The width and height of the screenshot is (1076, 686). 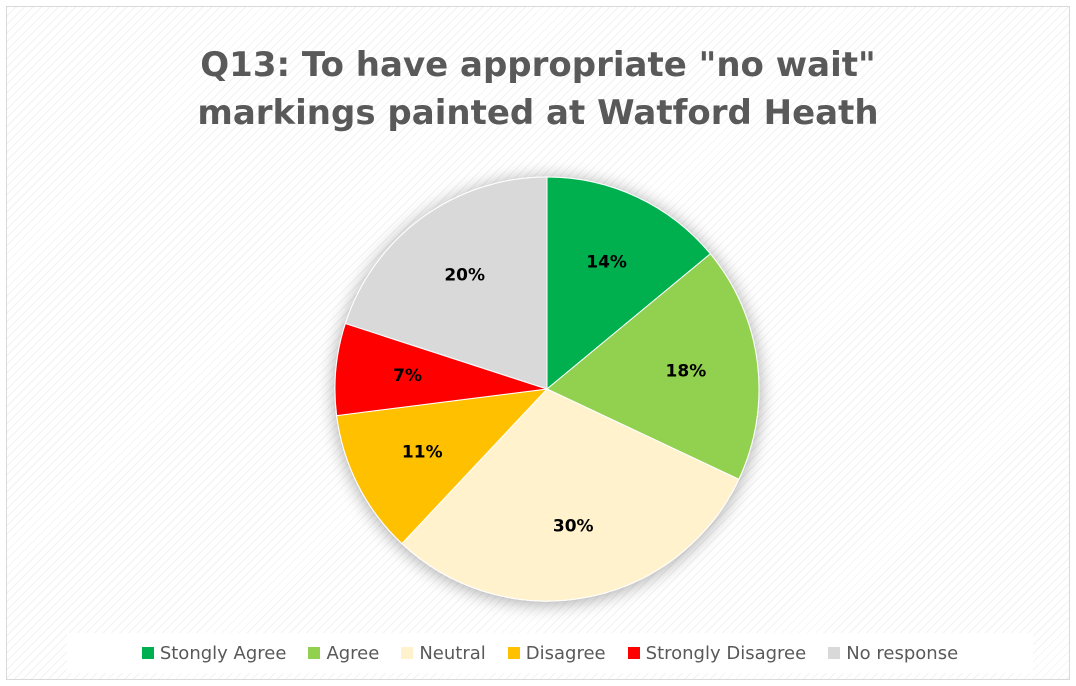 I want to click on legend-item-no-response: No response, so click(x=893, y=653).